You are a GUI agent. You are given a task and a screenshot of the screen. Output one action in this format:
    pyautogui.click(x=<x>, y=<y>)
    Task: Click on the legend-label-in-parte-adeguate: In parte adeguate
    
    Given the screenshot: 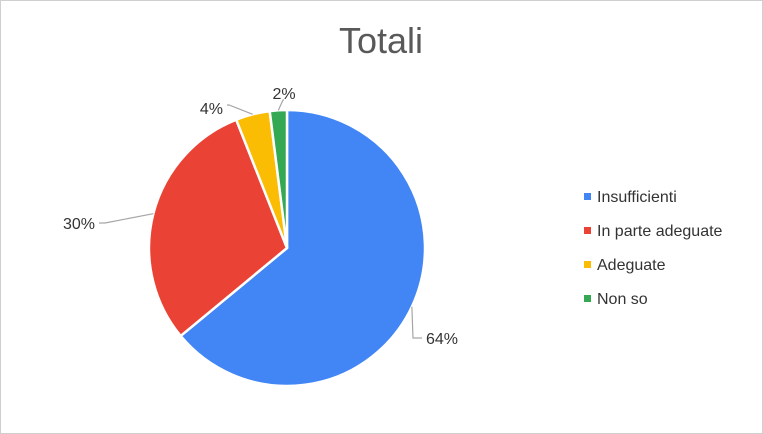 What is the action you would take?
    pyautogui.click(x=660, y=231)
    